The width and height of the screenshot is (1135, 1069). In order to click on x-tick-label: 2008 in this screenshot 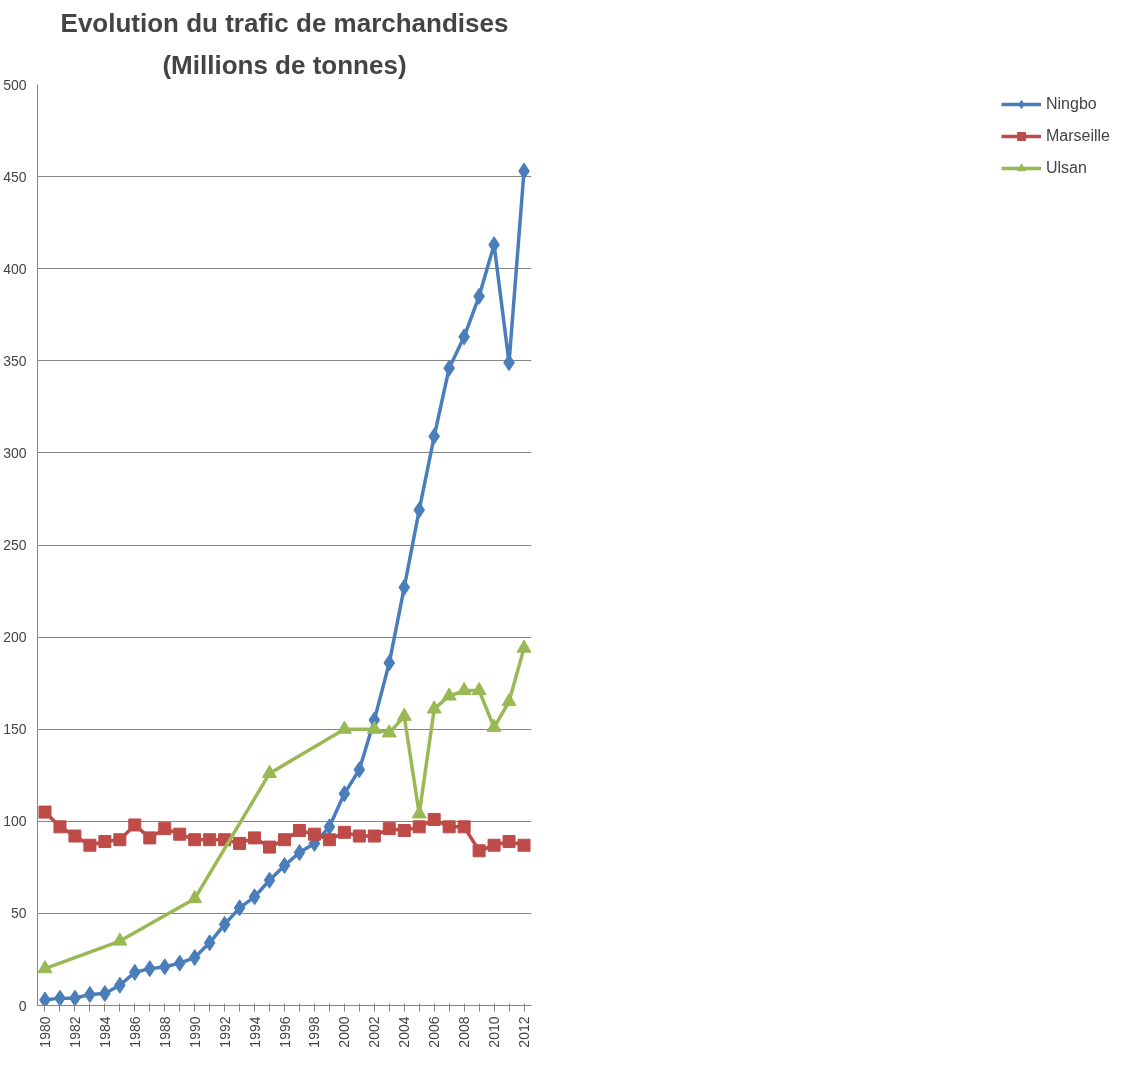, I will do `click(464, 1032)`.